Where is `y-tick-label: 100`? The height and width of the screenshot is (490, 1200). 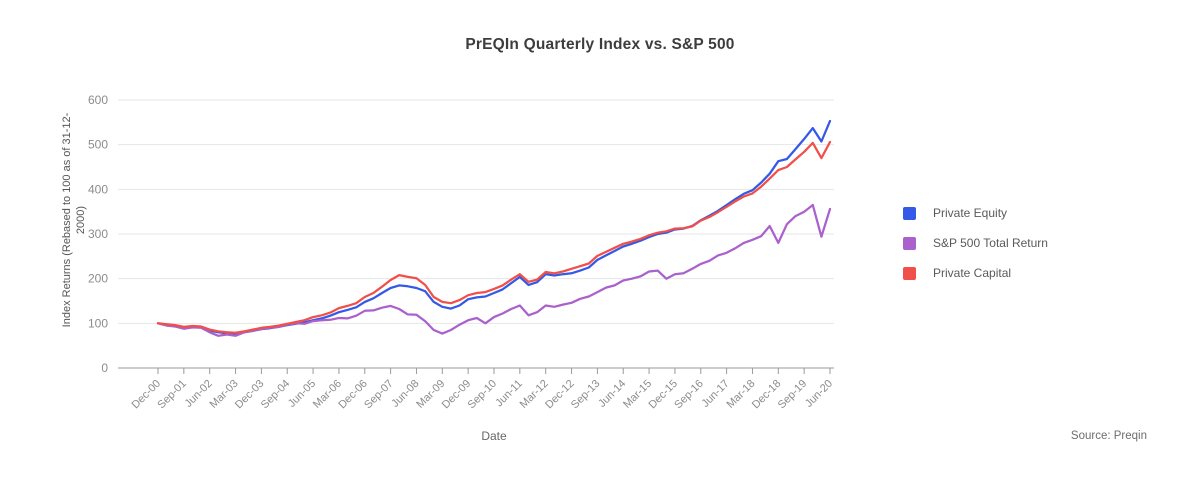 y-tick-label: 100 is located at coordinates (98, 323).